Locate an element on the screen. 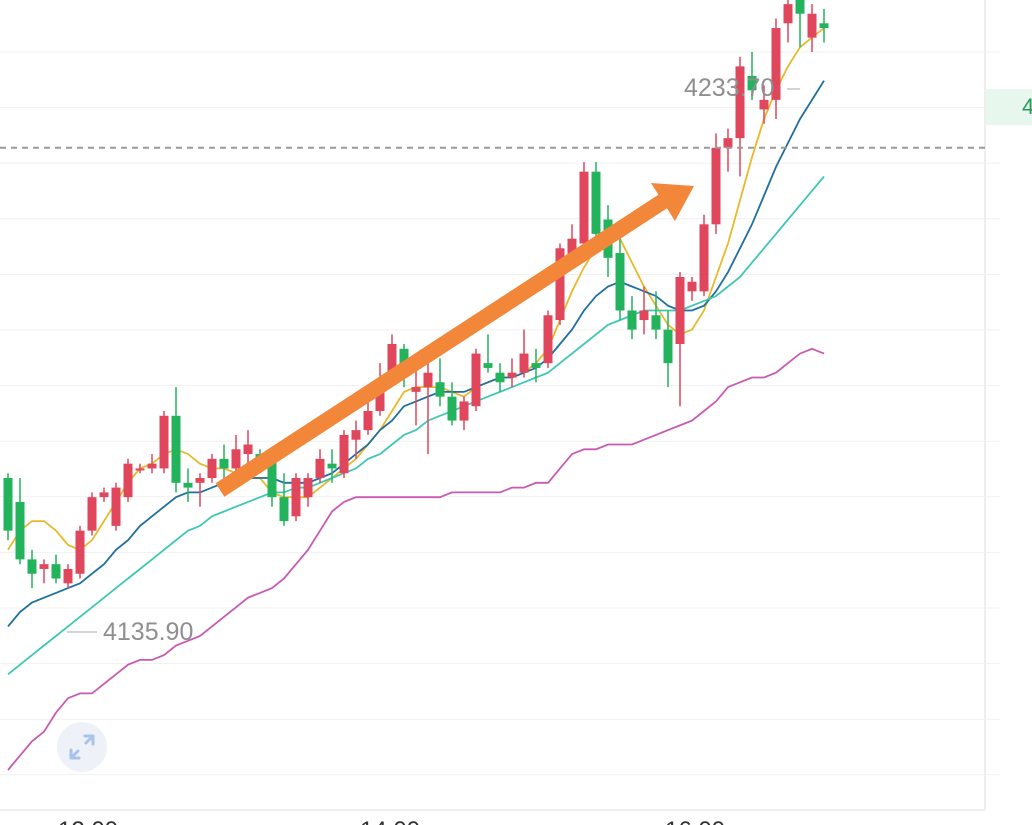 The width and height of the screenshot is (1032, 825). expand-button is located at coordinates (82, 747).